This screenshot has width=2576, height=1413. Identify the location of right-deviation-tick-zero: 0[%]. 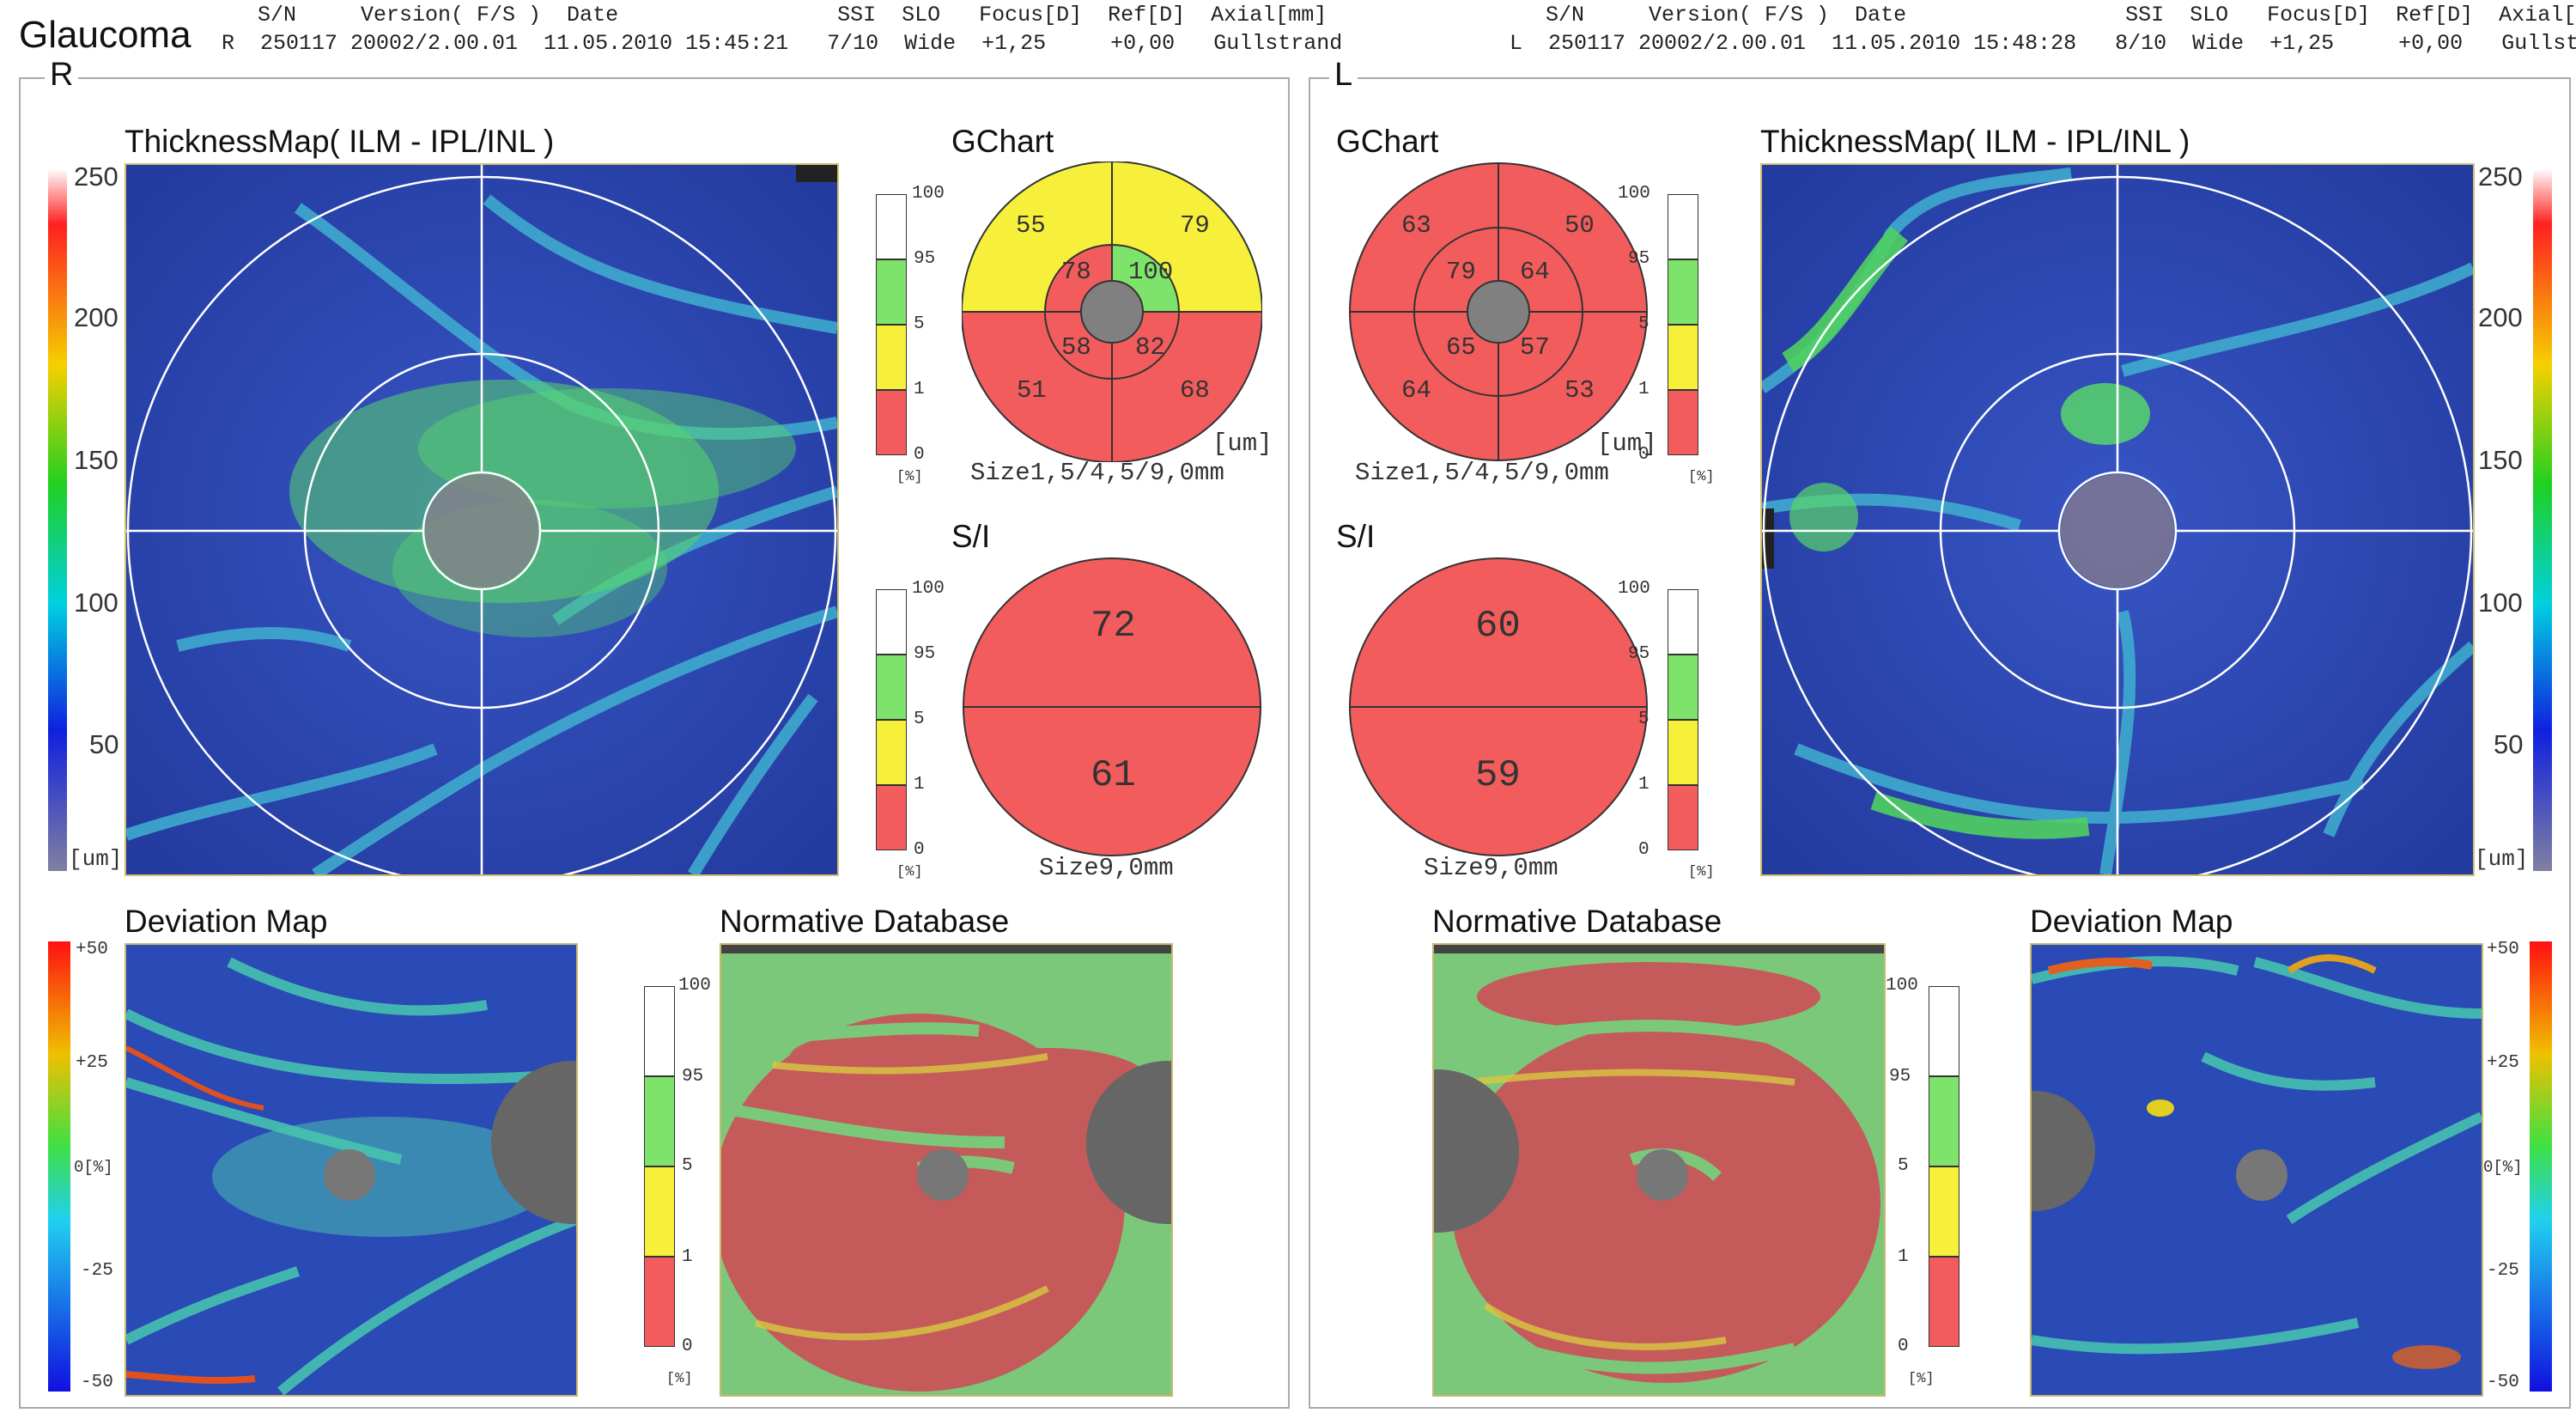
(93, 1167).